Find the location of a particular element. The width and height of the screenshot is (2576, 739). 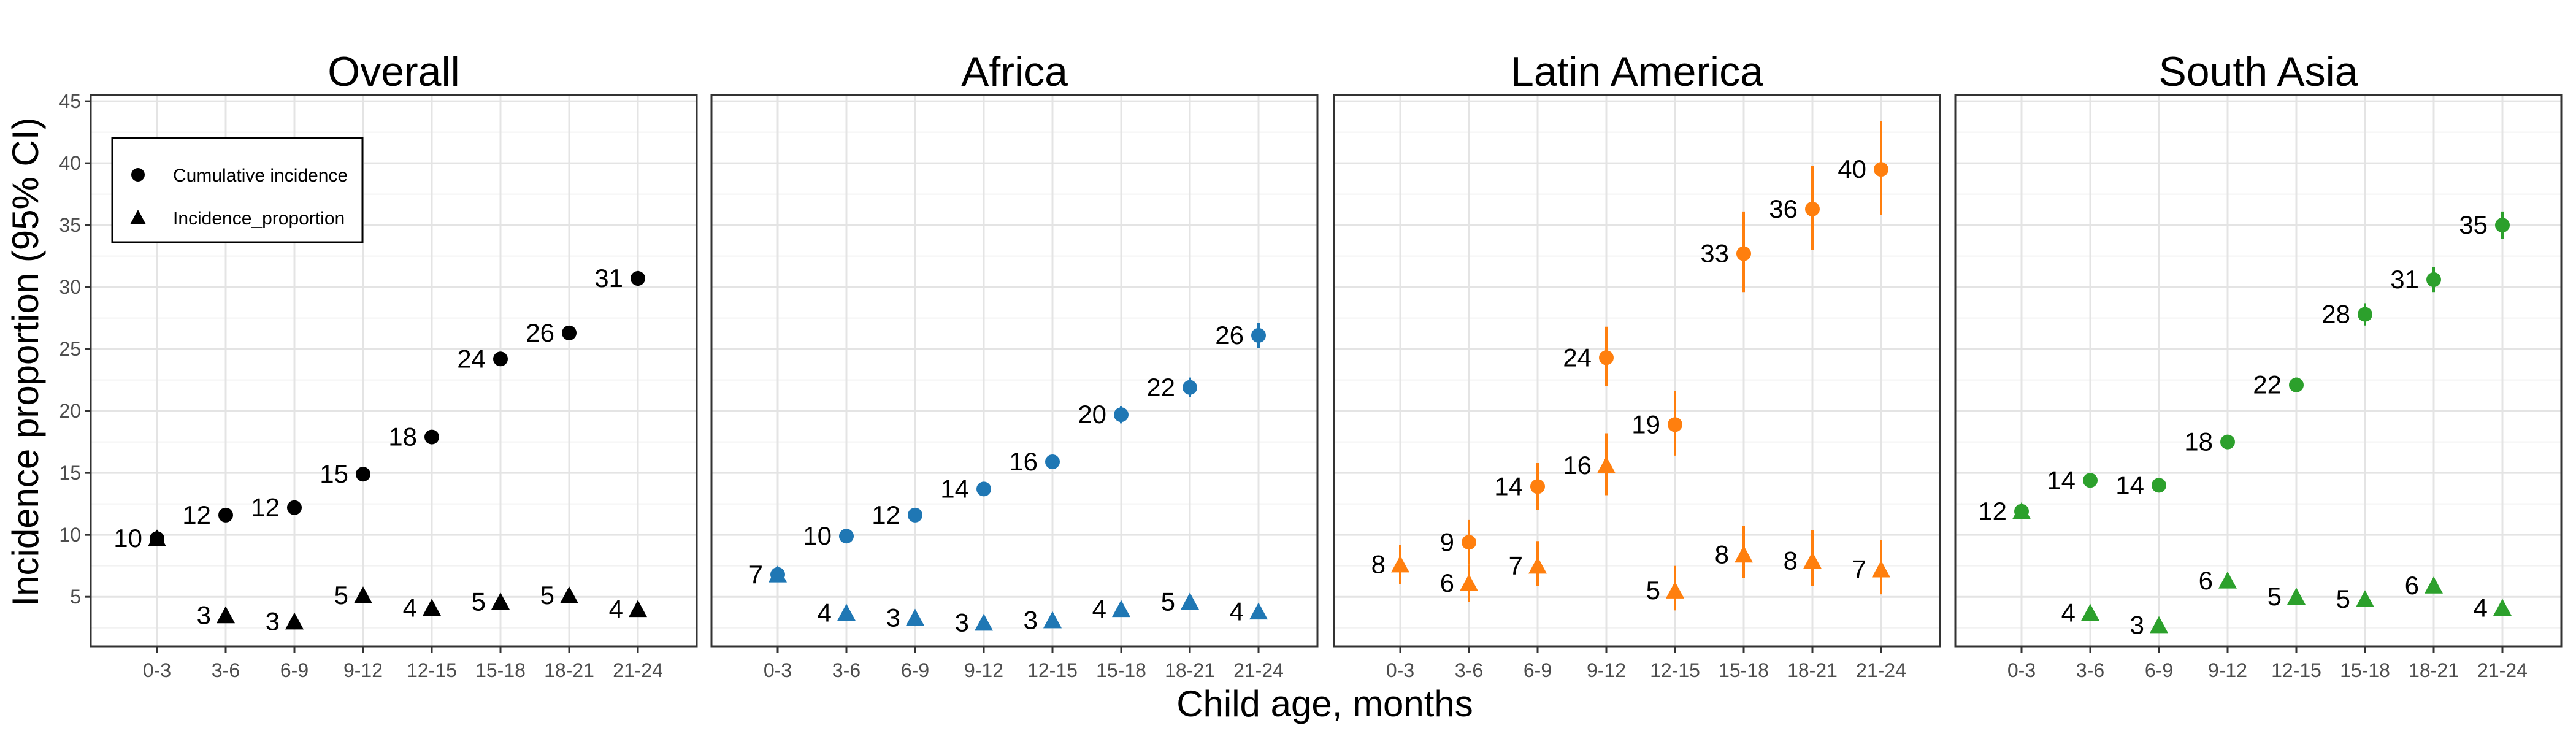

y-tick-label: 5 is located at coordinates (75, 597).